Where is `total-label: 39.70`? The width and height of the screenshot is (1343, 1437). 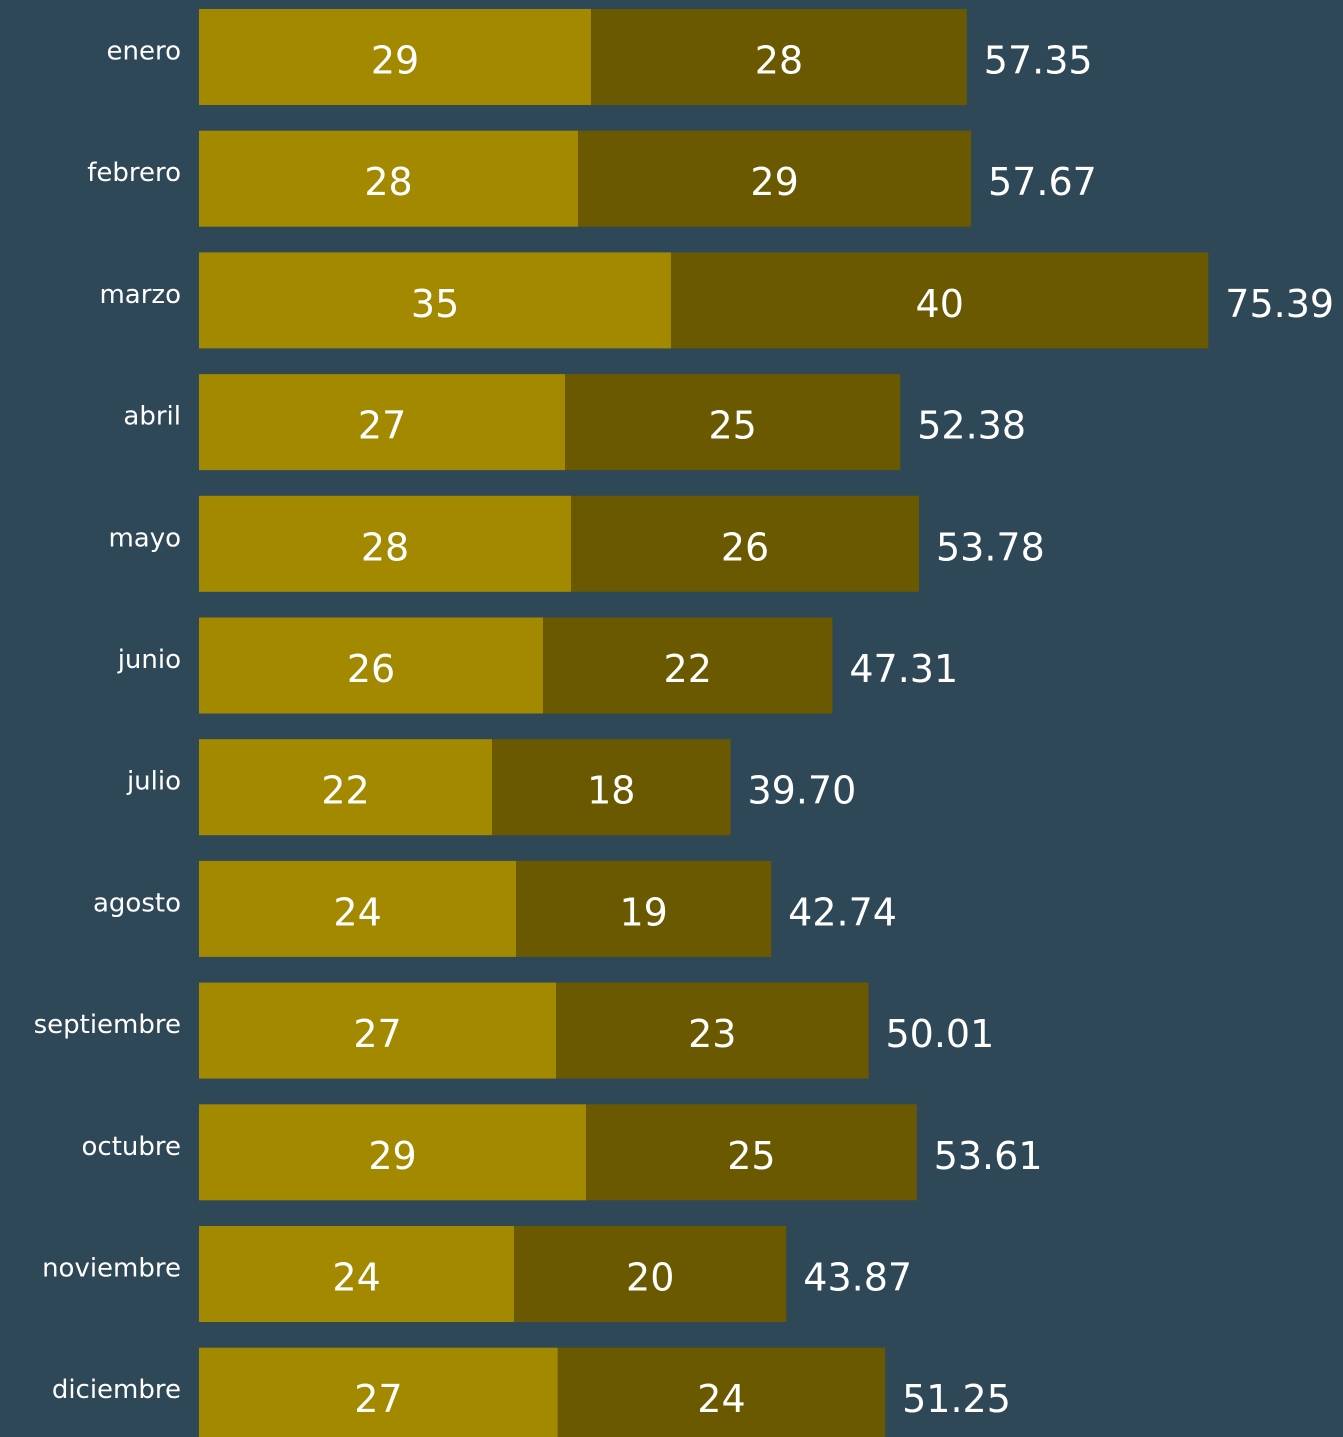
total-label: 39.70 is located at coordinates (801, 791).